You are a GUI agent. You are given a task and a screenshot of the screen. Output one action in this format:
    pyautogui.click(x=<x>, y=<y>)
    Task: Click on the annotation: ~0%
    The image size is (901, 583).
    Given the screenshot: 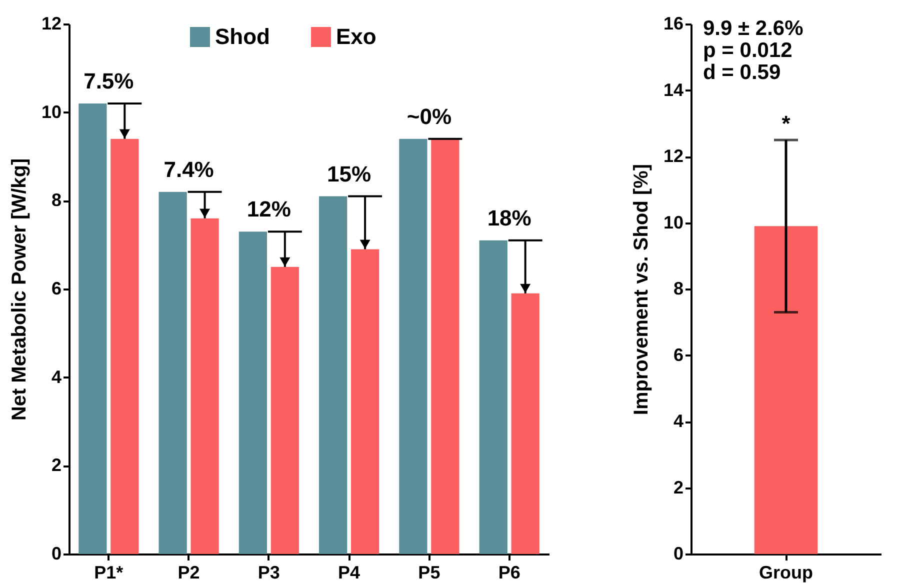 What is the action you would take?
    pyautogui.click(x=429, y=116)
    